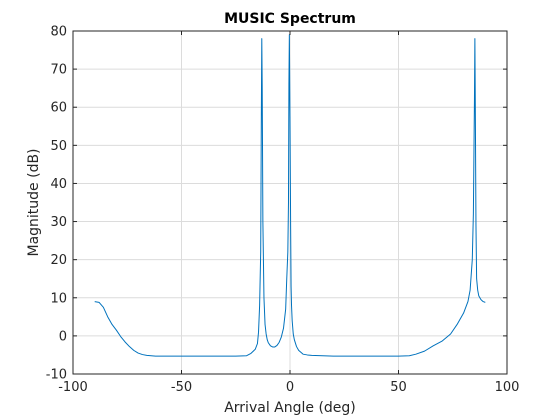  I want to click on y-tick-label: 30, so click(58, 222).